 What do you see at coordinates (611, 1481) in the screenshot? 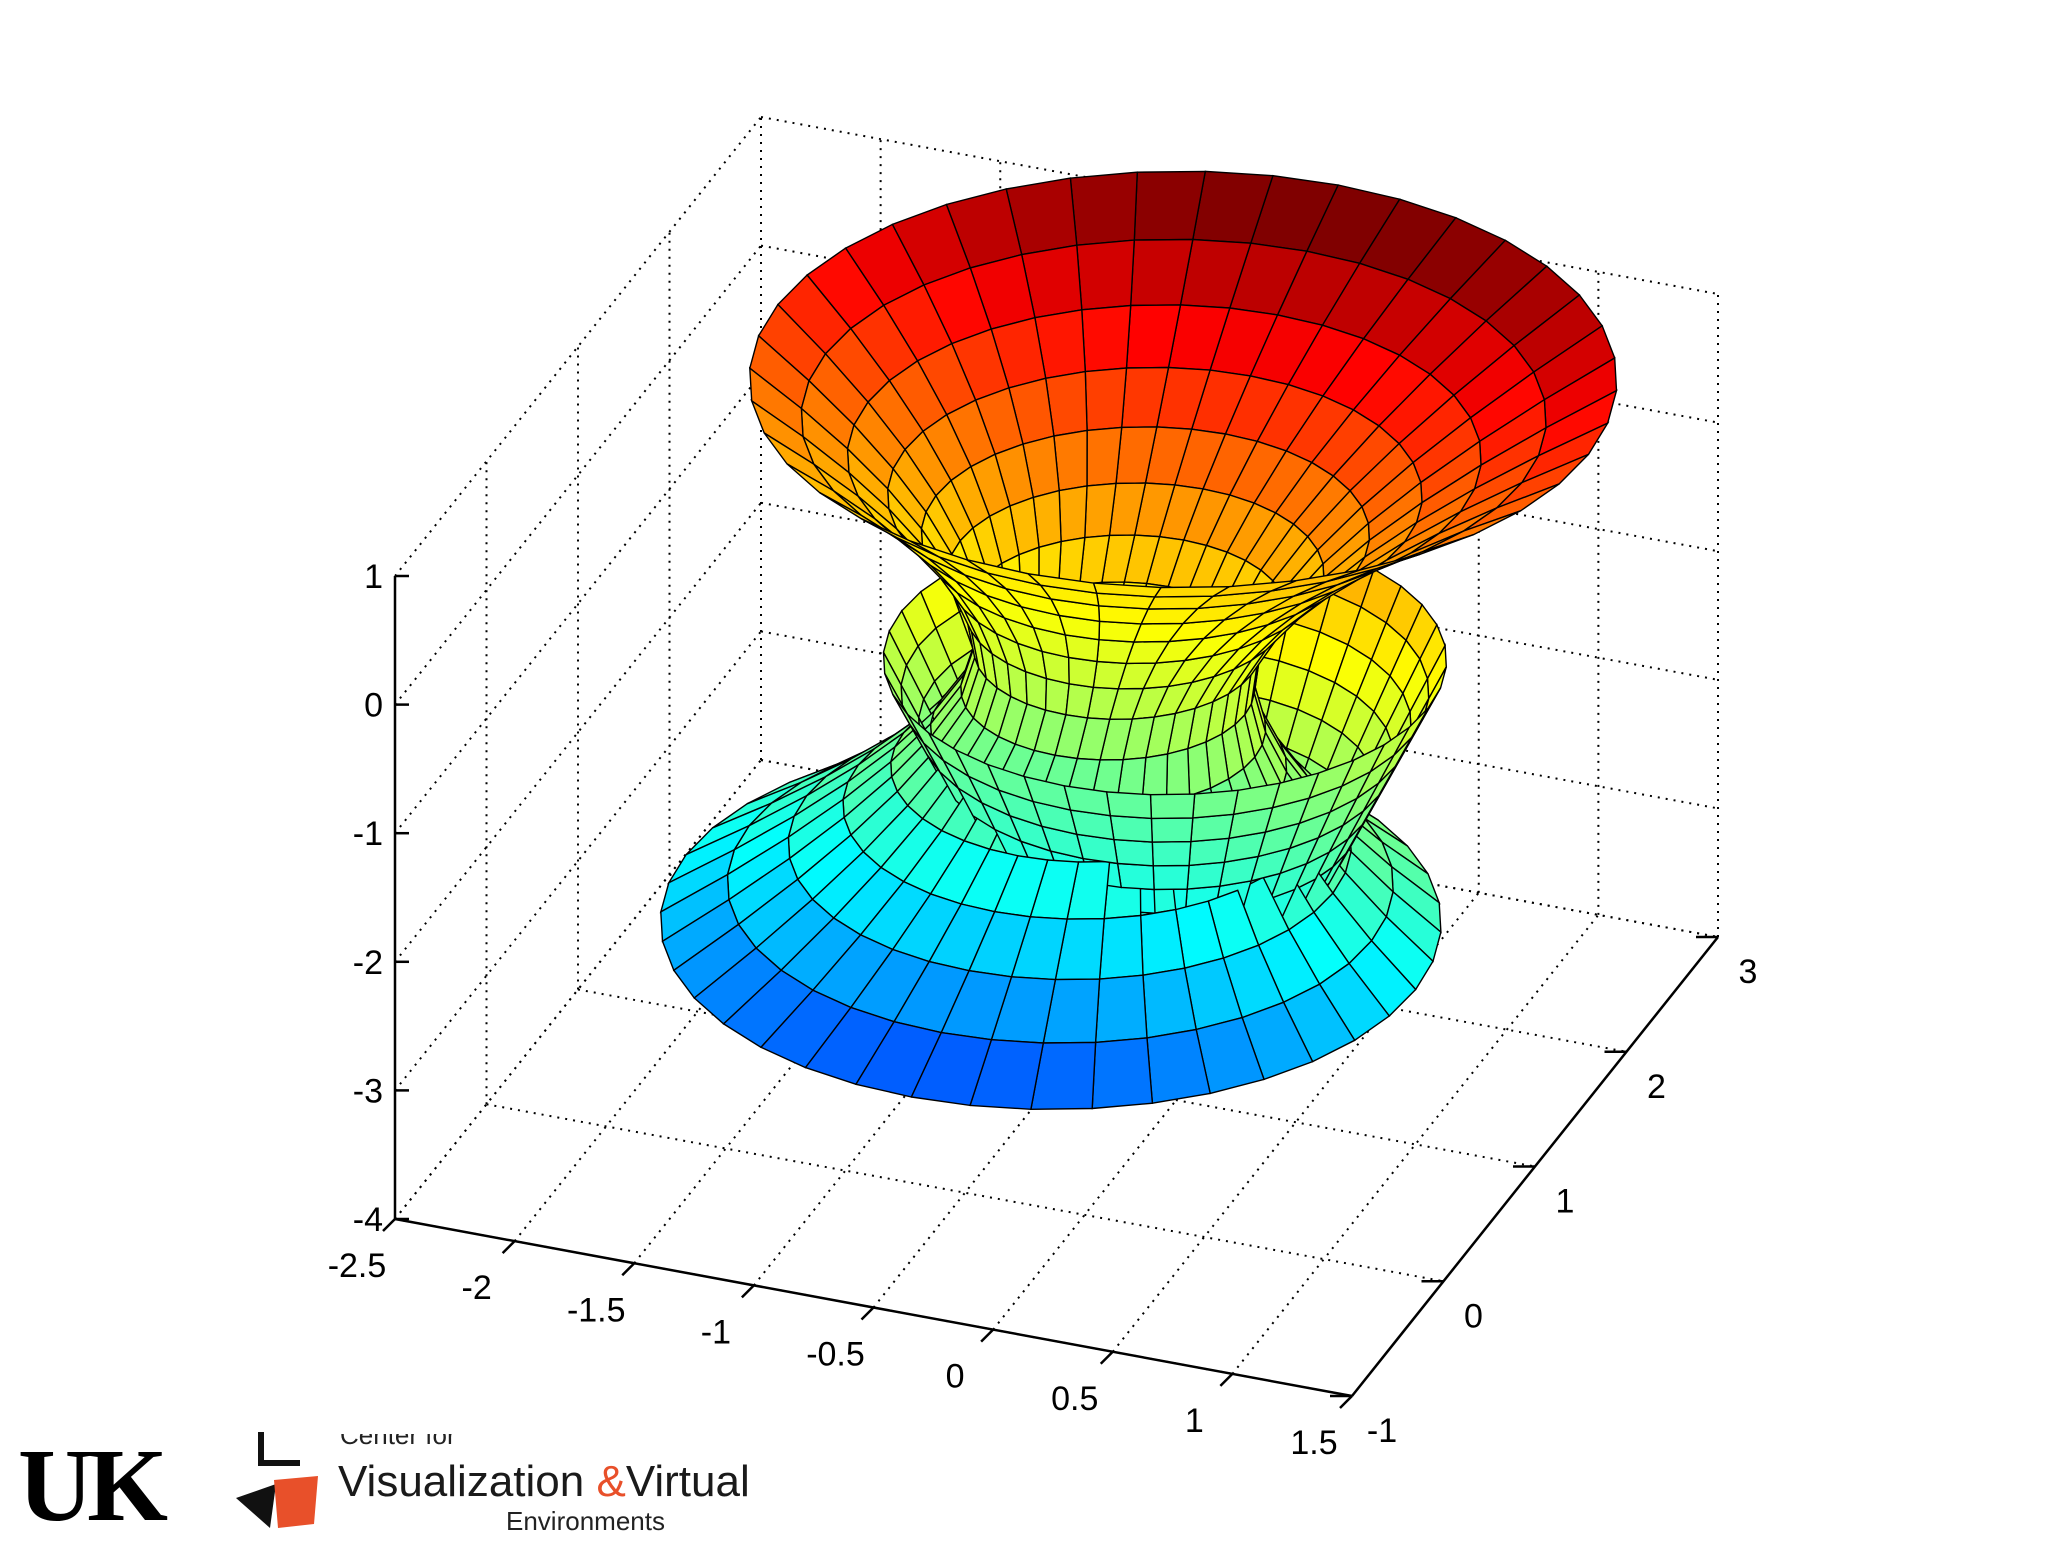
I see `cvve-ampersand: &` at bounding box center [611, 1481].